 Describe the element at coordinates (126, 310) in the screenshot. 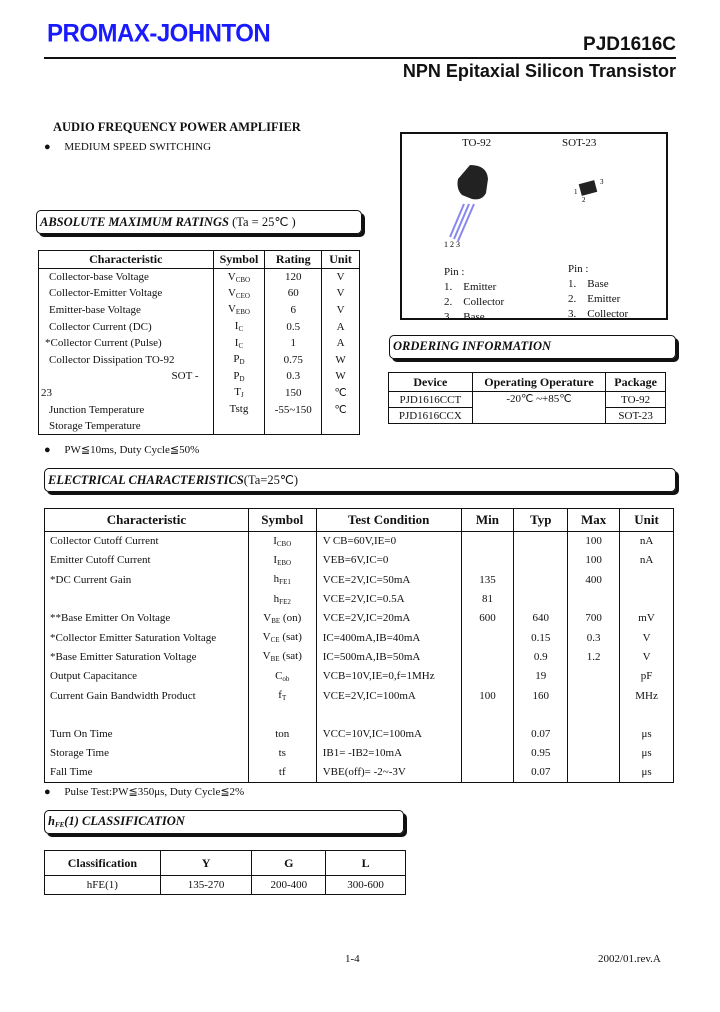

I see `characteristic-cell: Emitter-base Voltage` at that location.